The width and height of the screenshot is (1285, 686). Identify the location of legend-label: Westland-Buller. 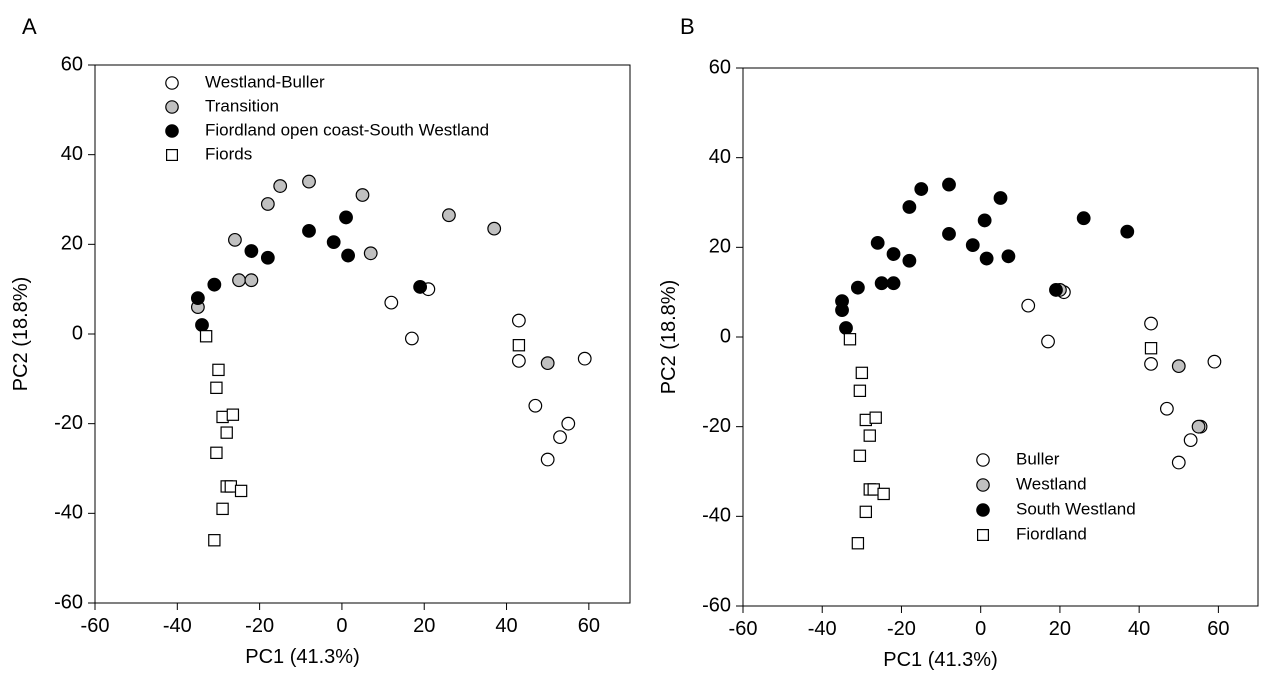
(265, 81).